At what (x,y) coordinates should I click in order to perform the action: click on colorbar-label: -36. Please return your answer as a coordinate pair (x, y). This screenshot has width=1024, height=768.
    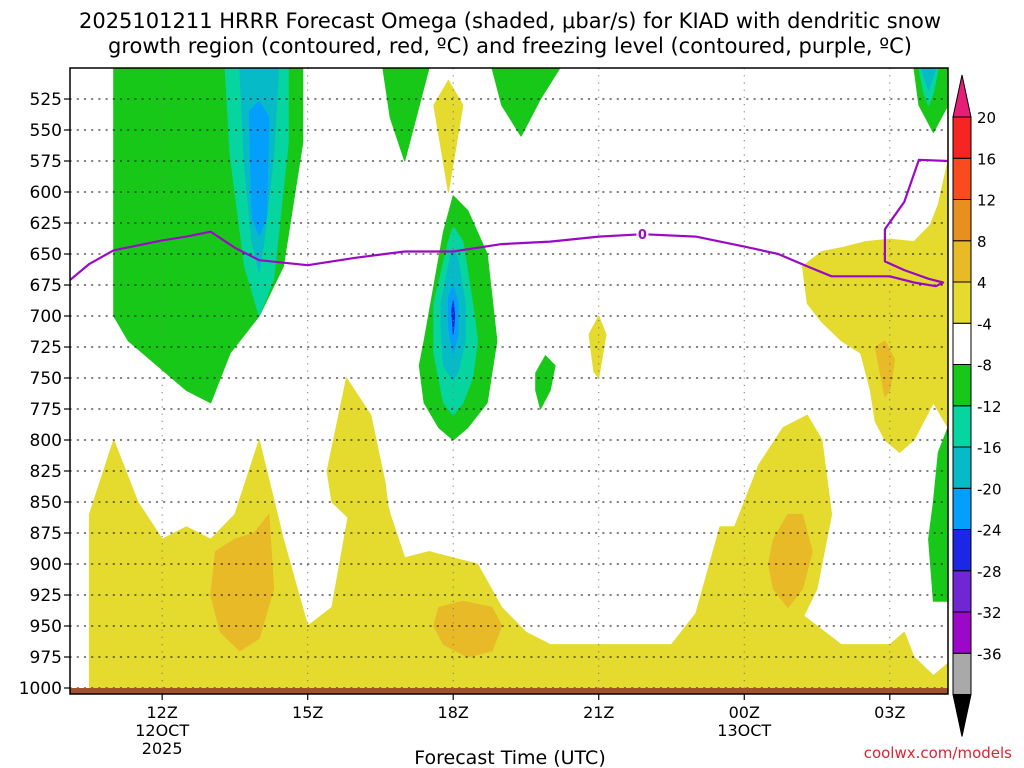
    Looking at the image, I should click on (989, 654).